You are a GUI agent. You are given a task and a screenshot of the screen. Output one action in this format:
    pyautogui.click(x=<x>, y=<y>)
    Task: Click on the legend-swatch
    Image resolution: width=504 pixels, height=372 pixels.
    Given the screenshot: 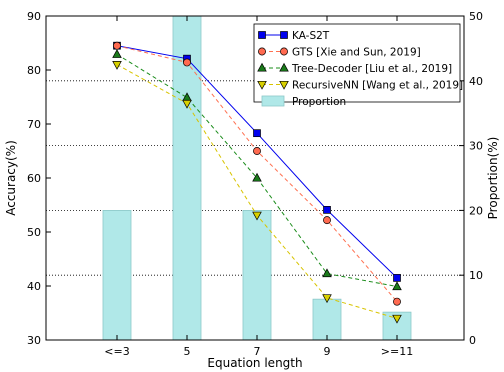 What is the action you would take?
    pyautogui.click(x=273, y=101)
    